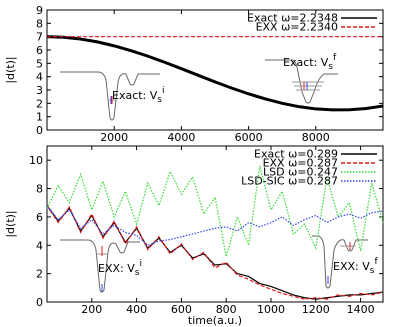  What do you see at coordinates (300, 163) in the screenshot?
I see `legend-label: EXX ω=0.287` at bounding box center [300, 163].